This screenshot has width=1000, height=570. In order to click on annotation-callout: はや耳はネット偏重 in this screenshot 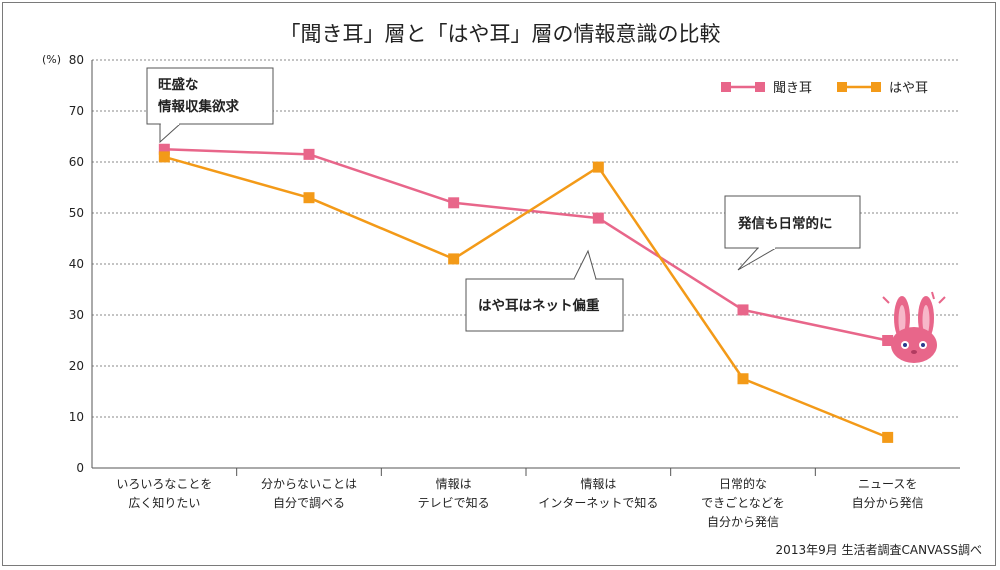, I will do `click(544, 290)`.